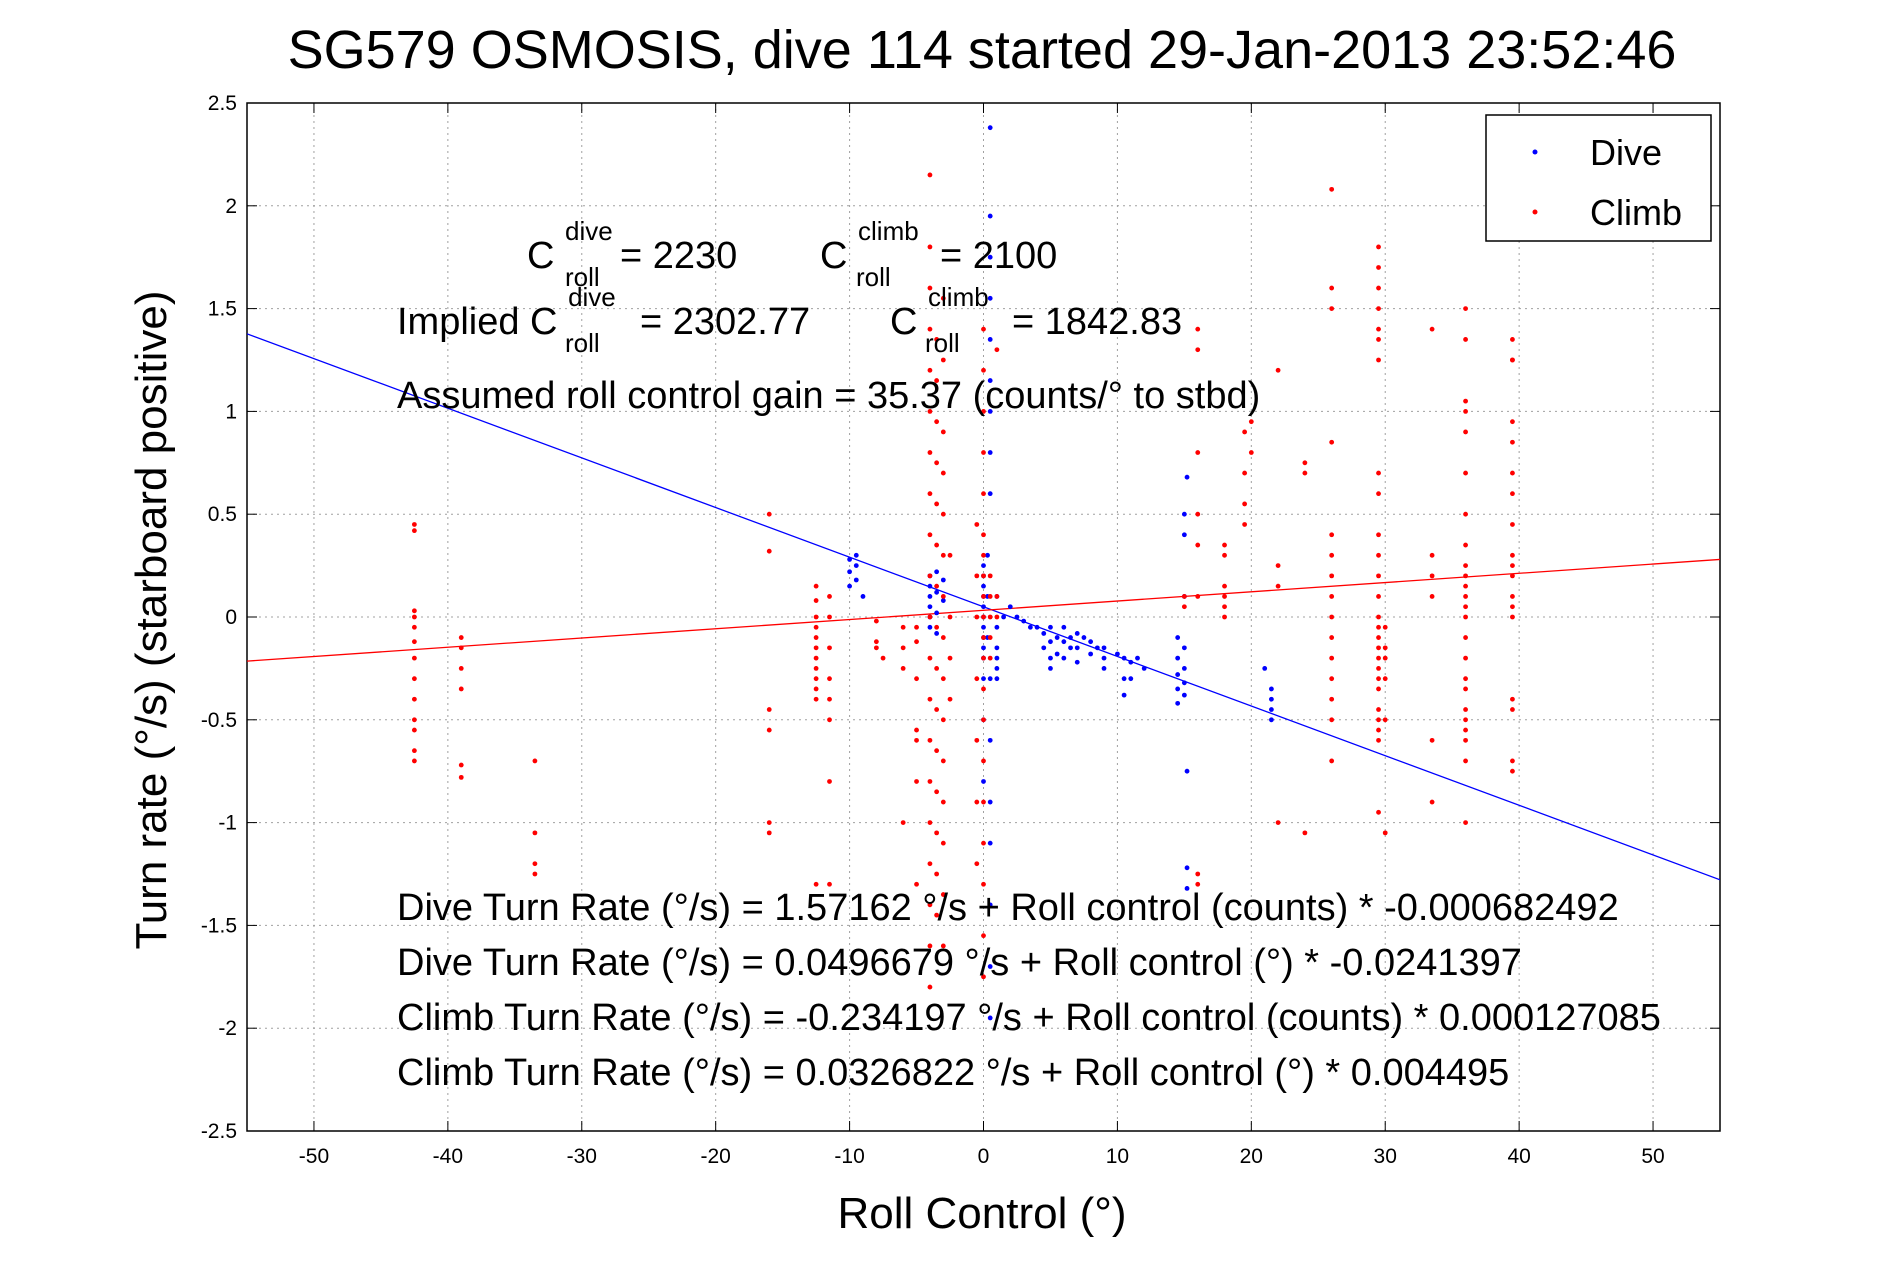 Image resolution: width=1891 pixels, height=1262 pixels. Describe the element at coordinates (314, 1156) in the screenshot. I see `x-tick-label: -50` at that location.